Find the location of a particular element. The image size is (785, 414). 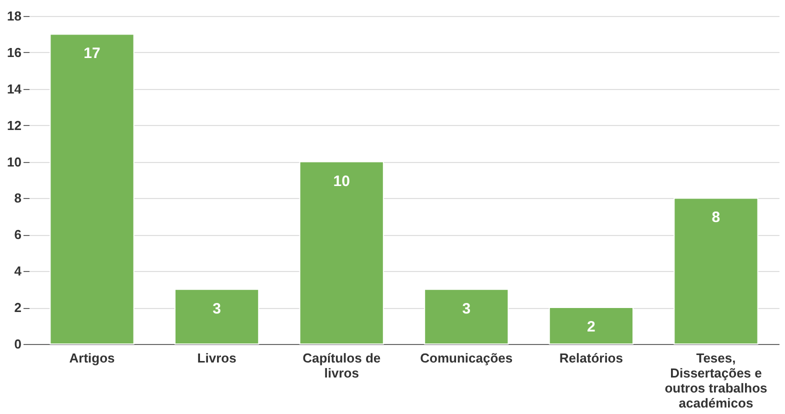

y-tick-label: 6 is located at coordinates (18, 234).